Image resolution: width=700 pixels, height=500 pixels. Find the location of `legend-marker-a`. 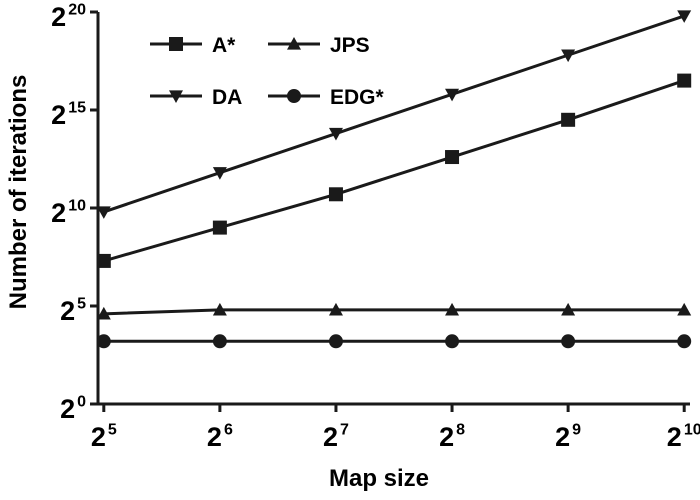

legend-marker-a is located at coordinates (176, 44).